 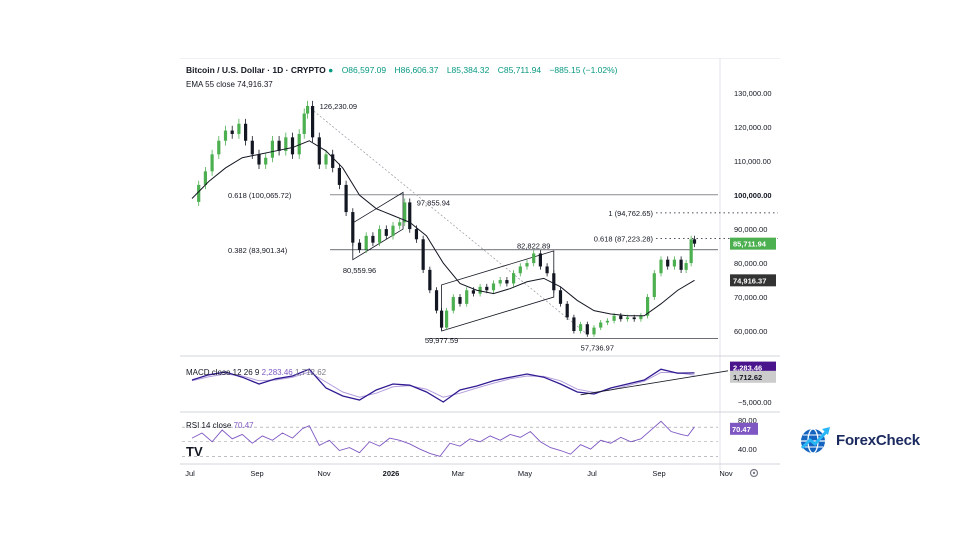 What do you see at coordinates (194, 451) in the screenshot?
I see `tradingview-logo: TV` at bounding box center [194, 451].